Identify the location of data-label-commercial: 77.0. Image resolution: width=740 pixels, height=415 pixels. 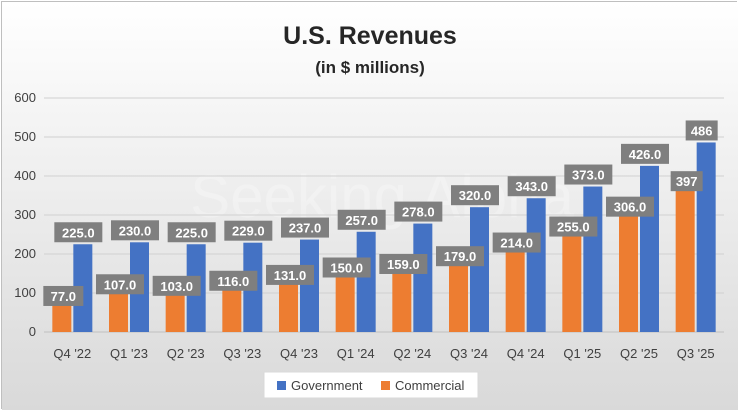
(63, 296).